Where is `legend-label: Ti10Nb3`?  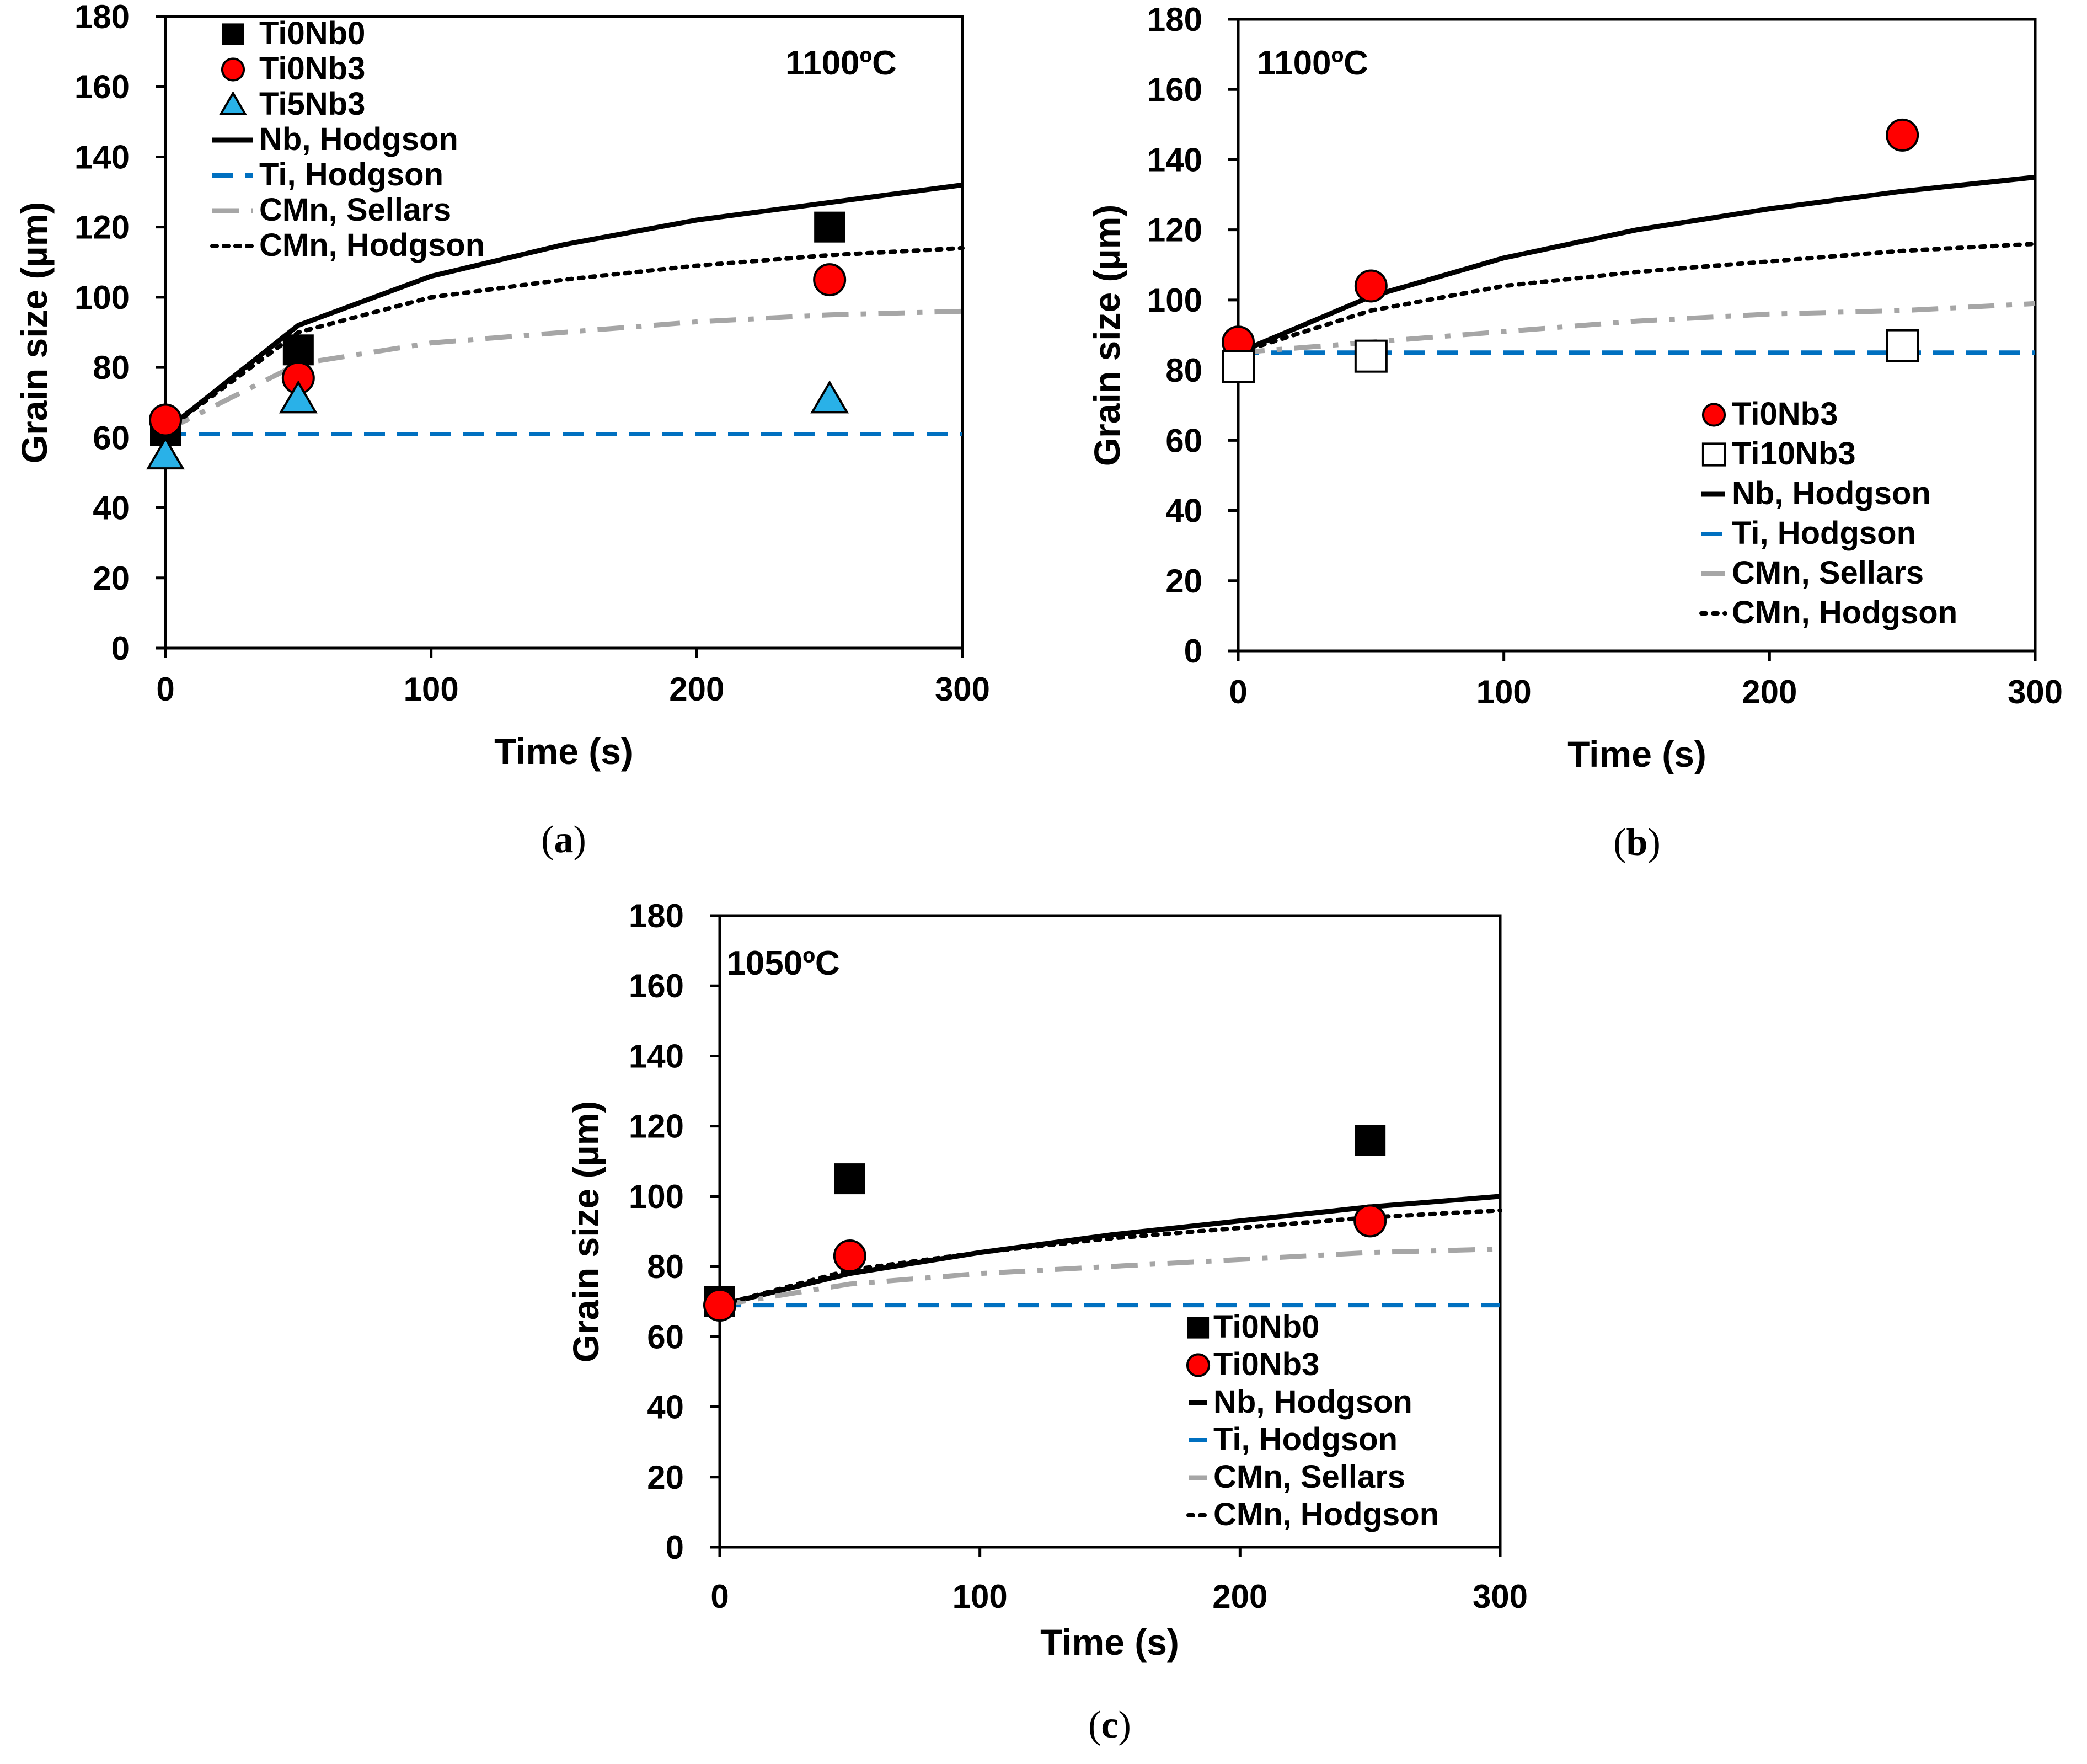
legend-label: Ti10Nb3 is located at coordinates (1794, 454).